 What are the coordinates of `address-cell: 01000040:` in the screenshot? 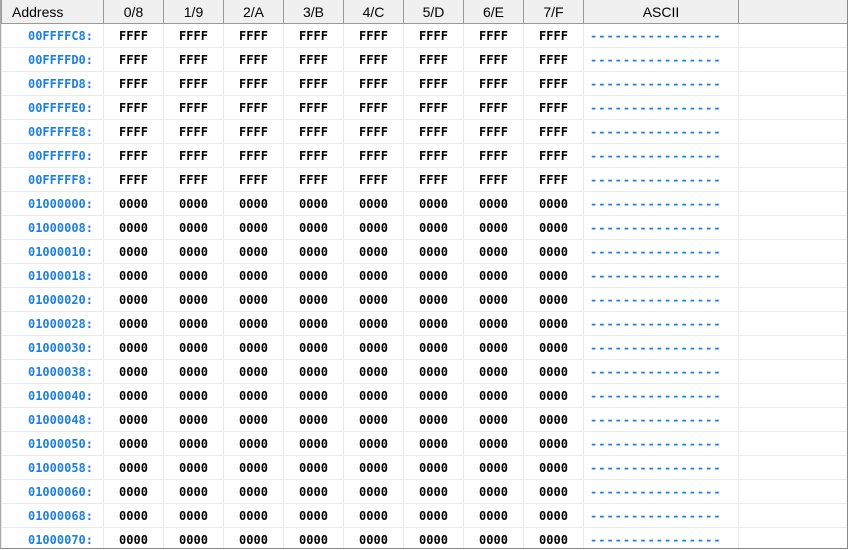 It's located at (52, 395).